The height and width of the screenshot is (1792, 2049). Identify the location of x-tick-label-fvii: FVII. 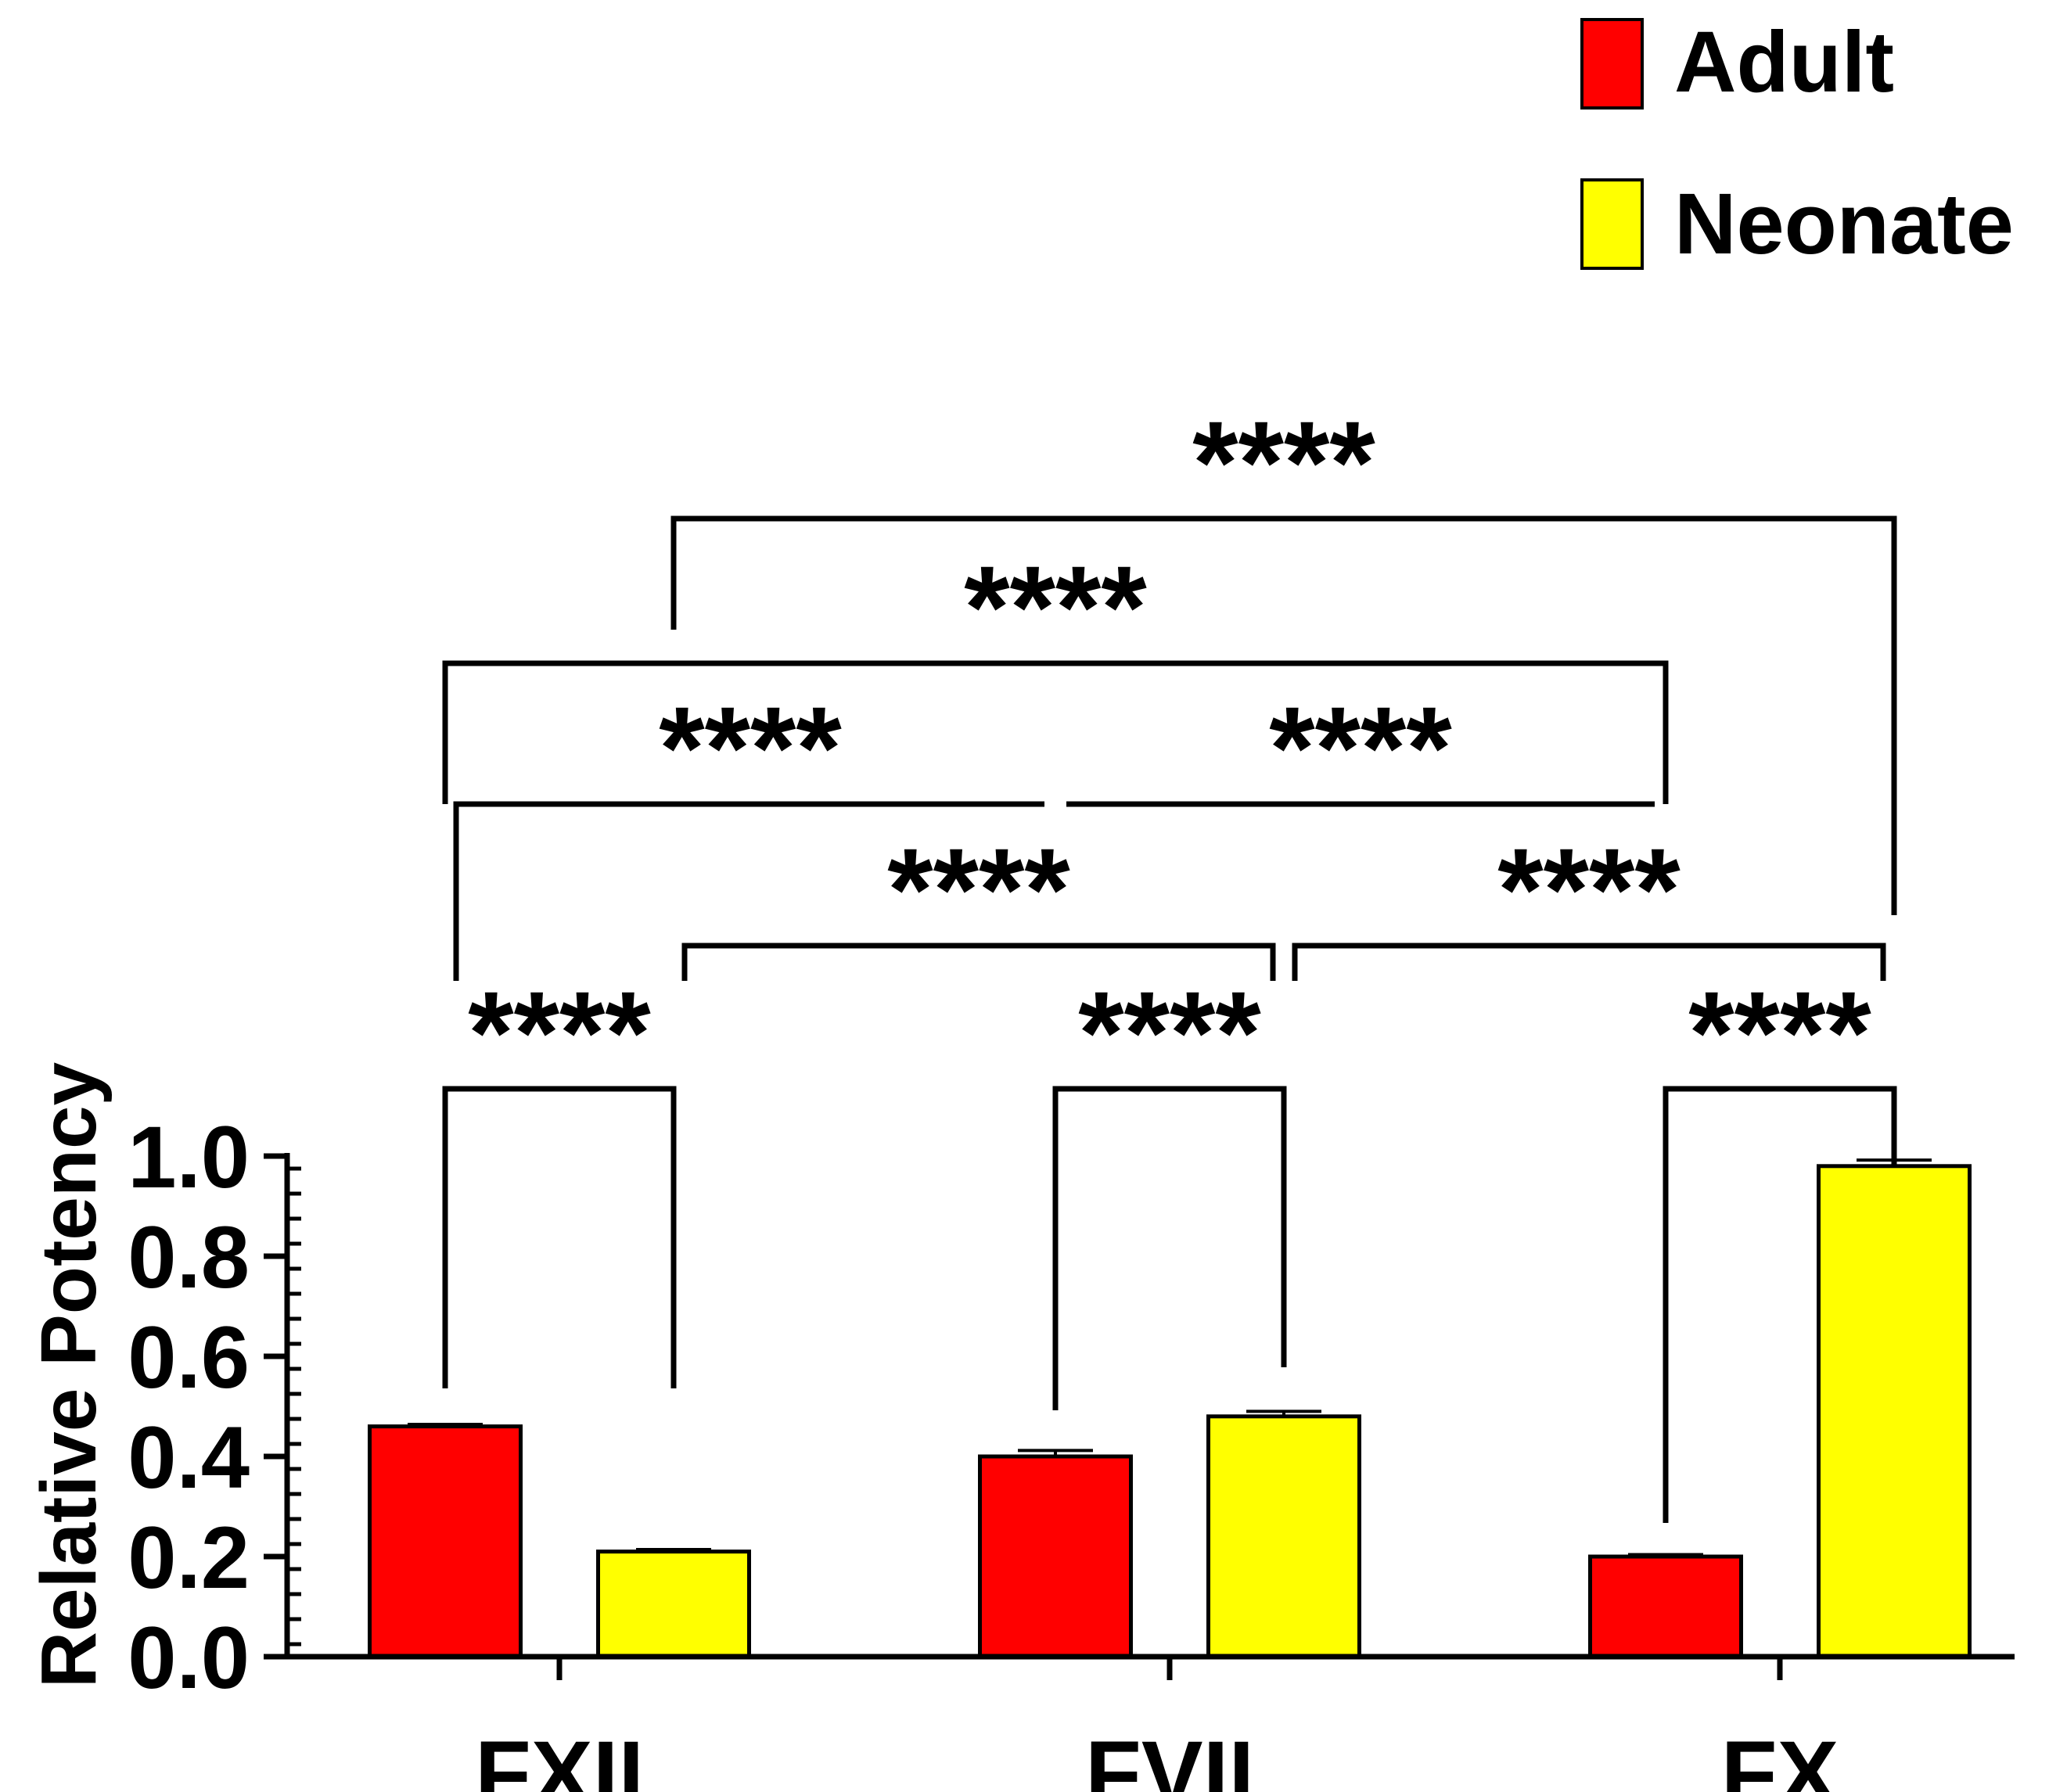
(1169, 1757).